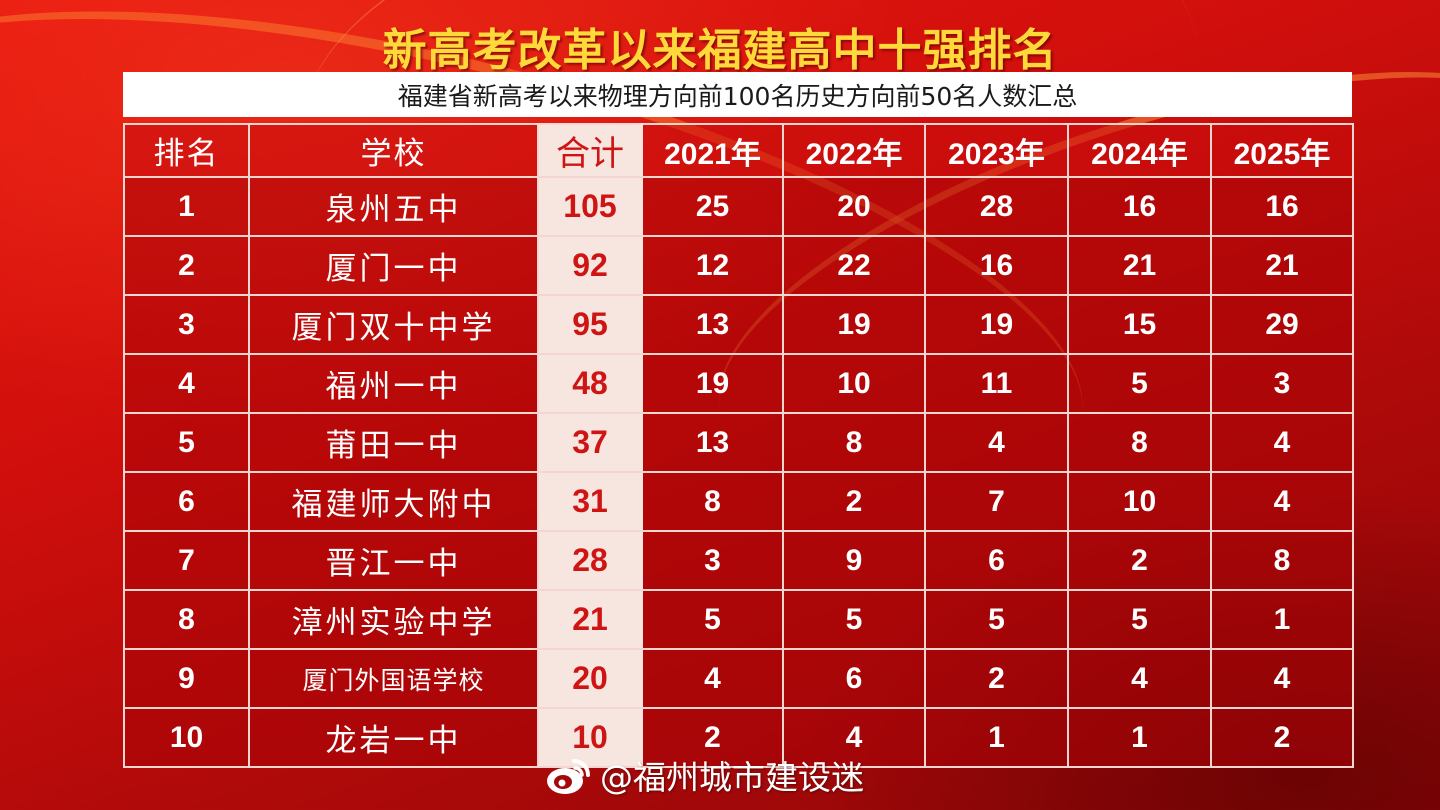 The image size is (1440, 810). What do you see at coordinates (996, 383) in the screenshot?
I see `year-2023-cell: 11` at bounding box center [996, 383].